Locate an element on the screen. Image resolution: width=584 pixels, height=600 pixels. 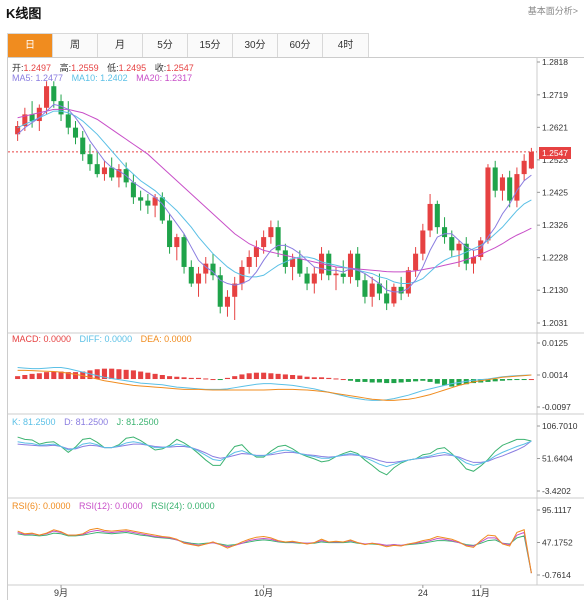
rsi12-line is located at coordinates (274, 551).